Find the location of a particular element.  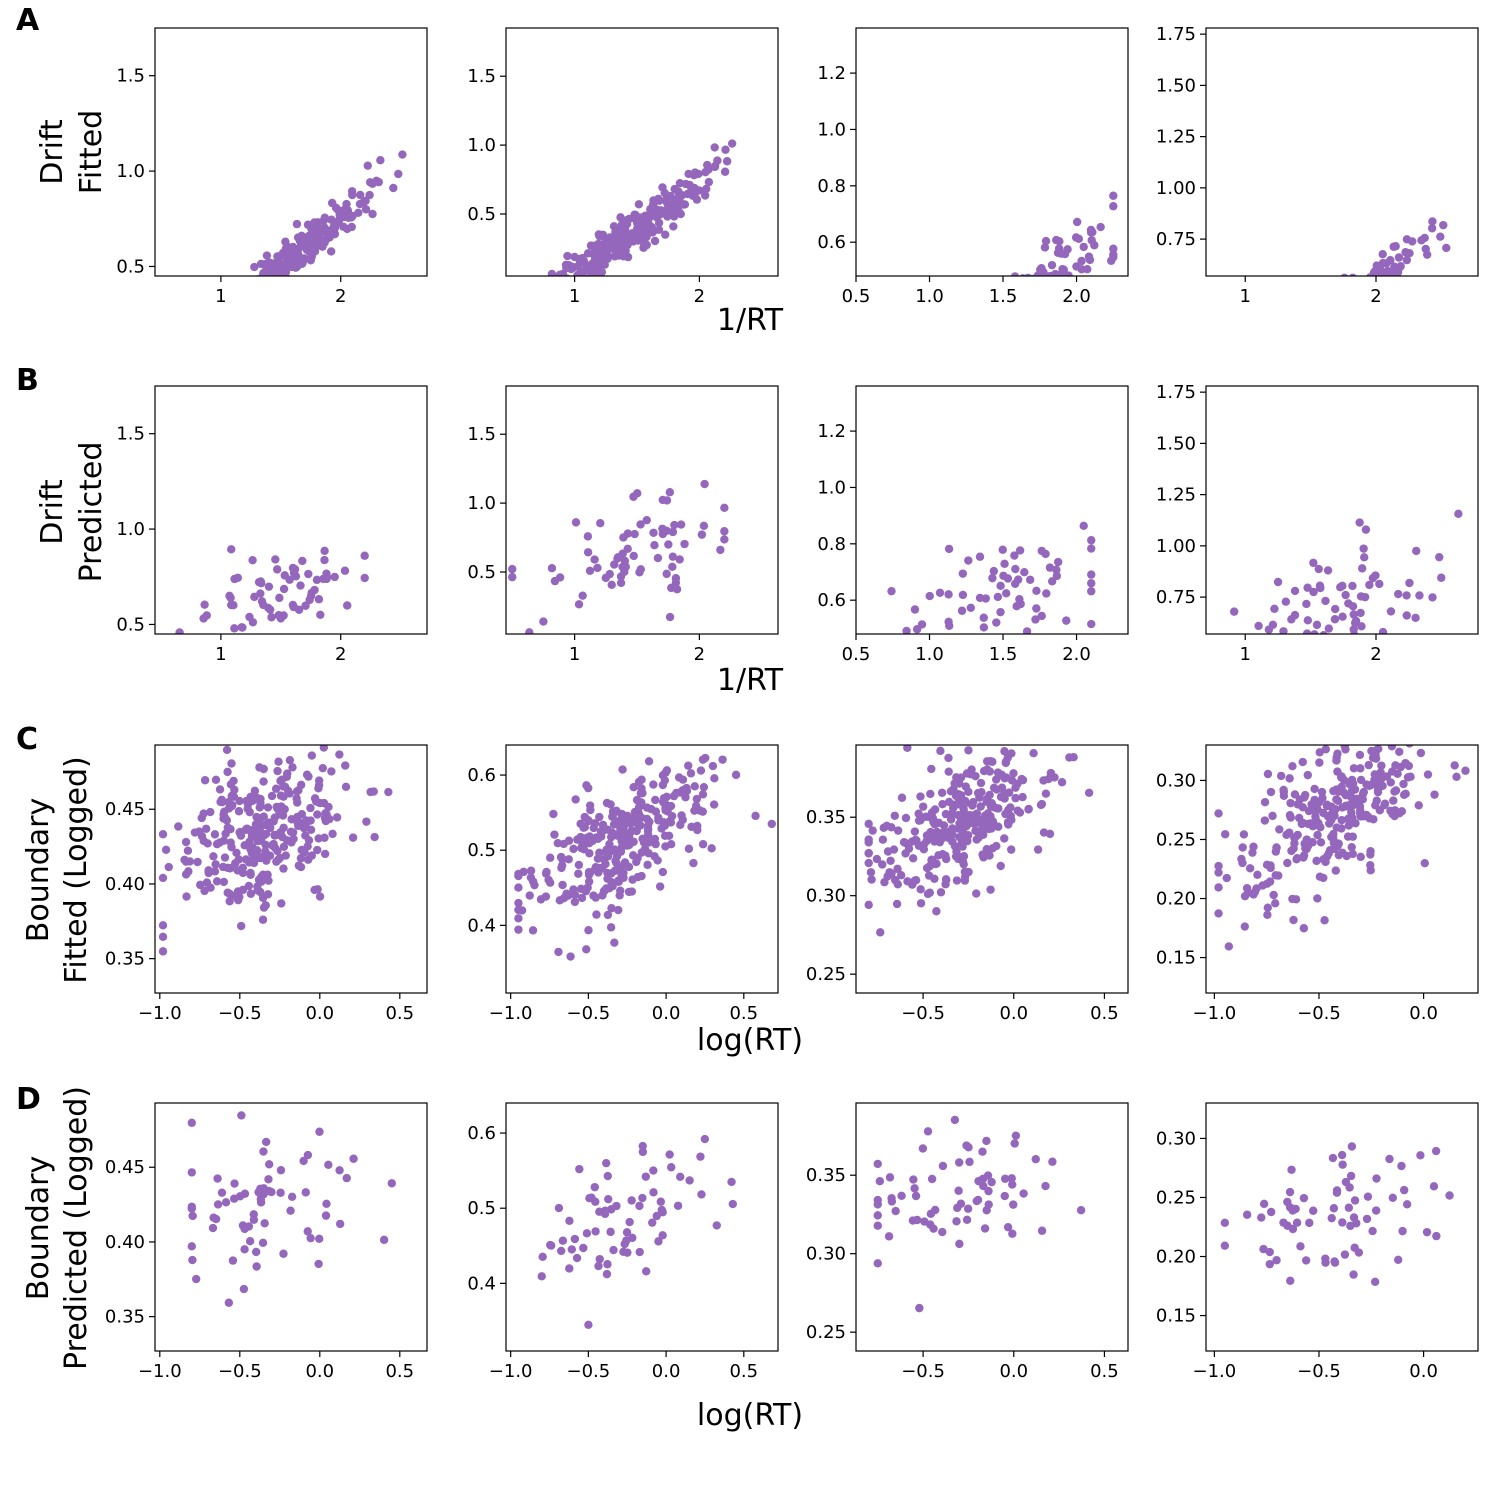

x-tick-label: −1.0 is located at coordinates (1215, 1013).